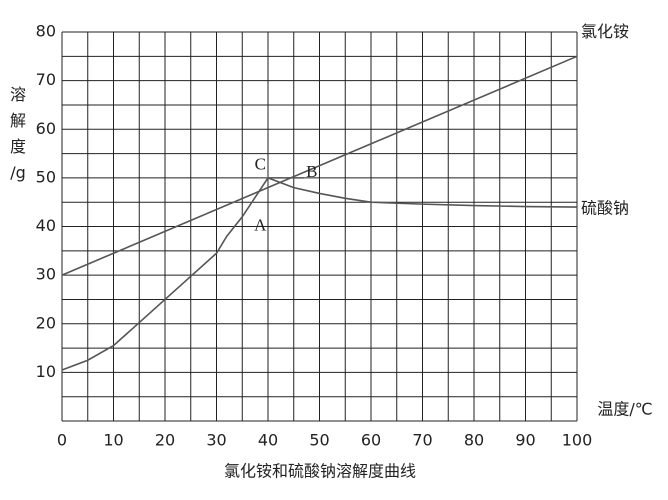 Image resolution: width=668 pixels, height=500 pixels. Describe the element at coordinates (46, 274) in the screenshot. I see `y-tick-label: 30` at that location.